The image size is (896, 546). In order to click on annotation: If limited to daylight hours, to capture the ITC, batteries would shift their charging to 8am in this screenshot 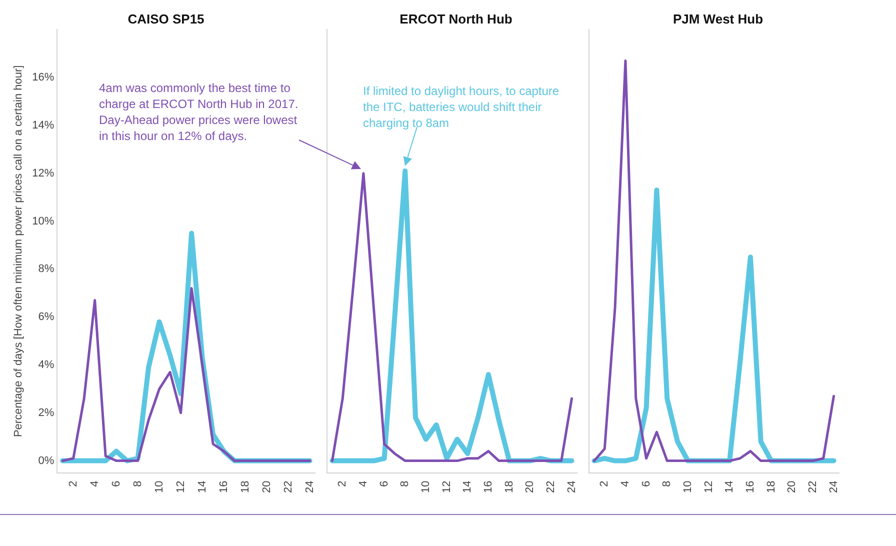, I will do `click(461, 107)`.